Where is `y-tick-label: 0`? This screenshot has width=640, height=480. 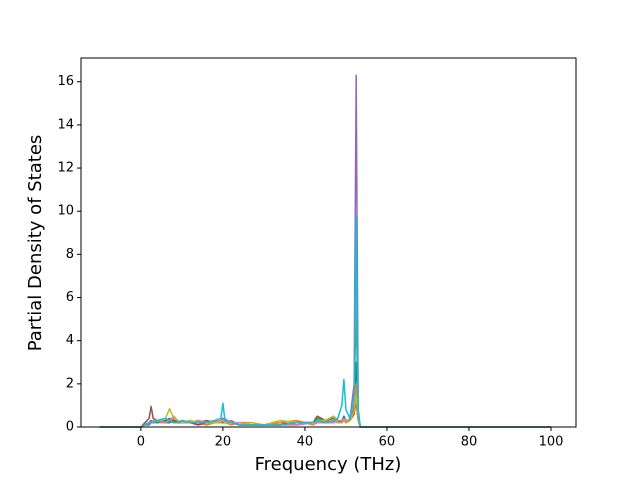
y-tick-label: 0 is located at coordinates (70, 427).